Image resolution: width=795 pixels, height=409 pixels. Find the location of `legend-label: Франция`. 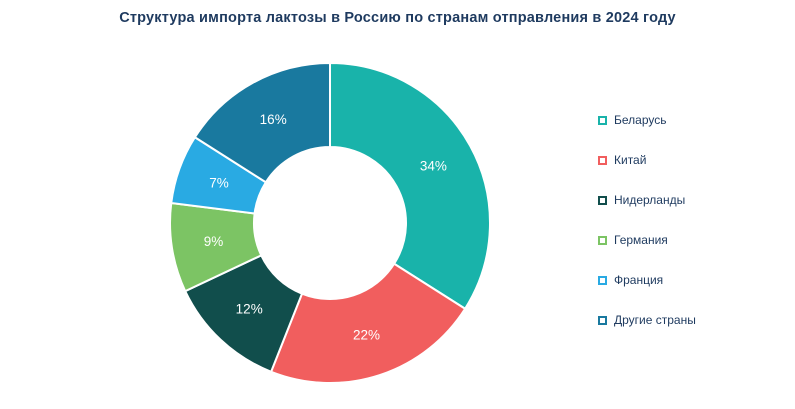

legend-label: Франция is located at coordinates (639, 280).